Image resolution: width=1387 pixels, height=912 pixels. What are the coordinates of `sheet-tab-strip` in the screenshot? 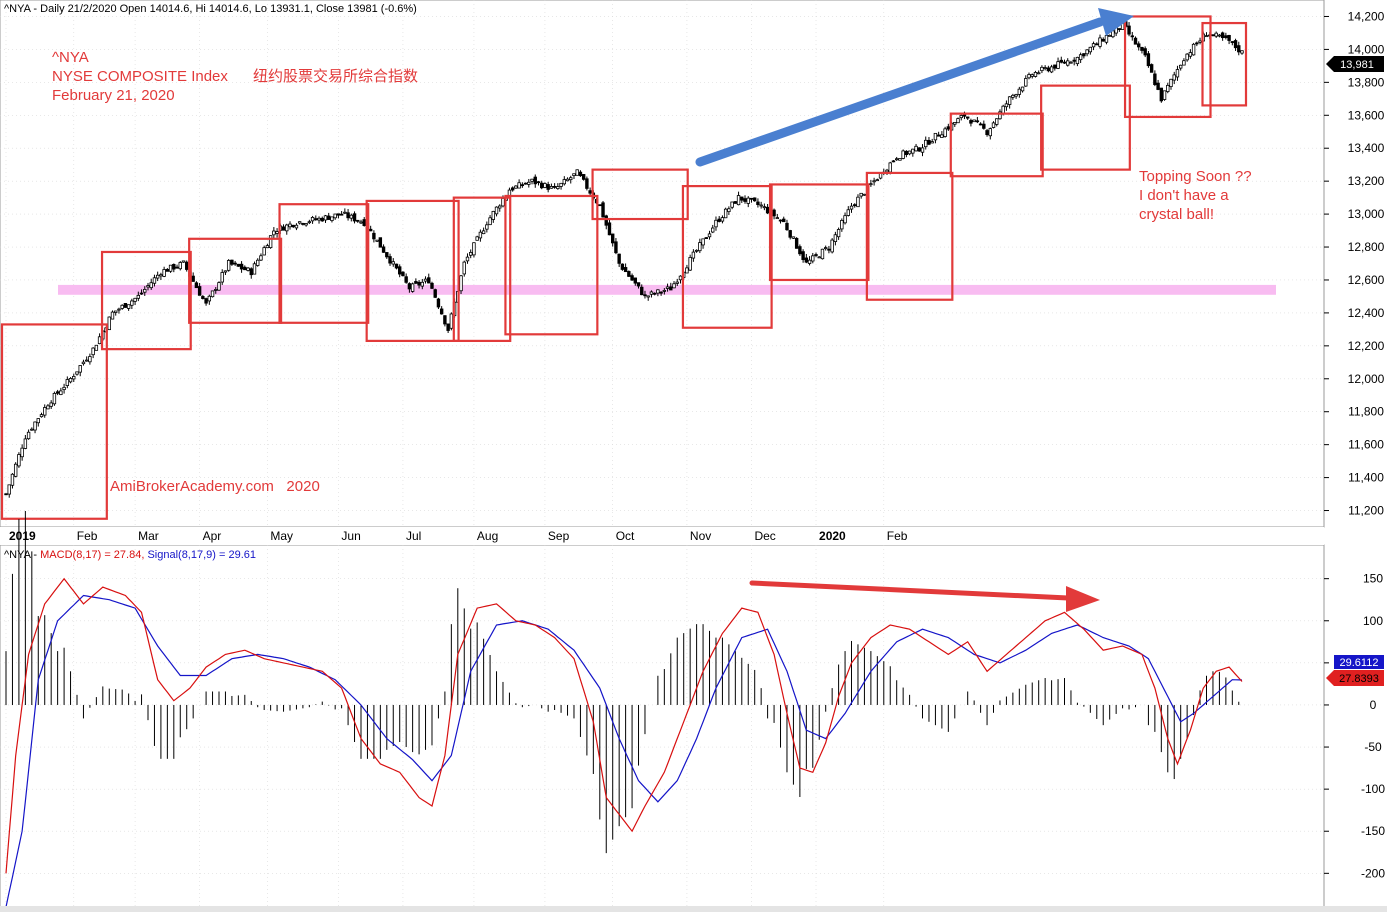 It's located at (693, 909).